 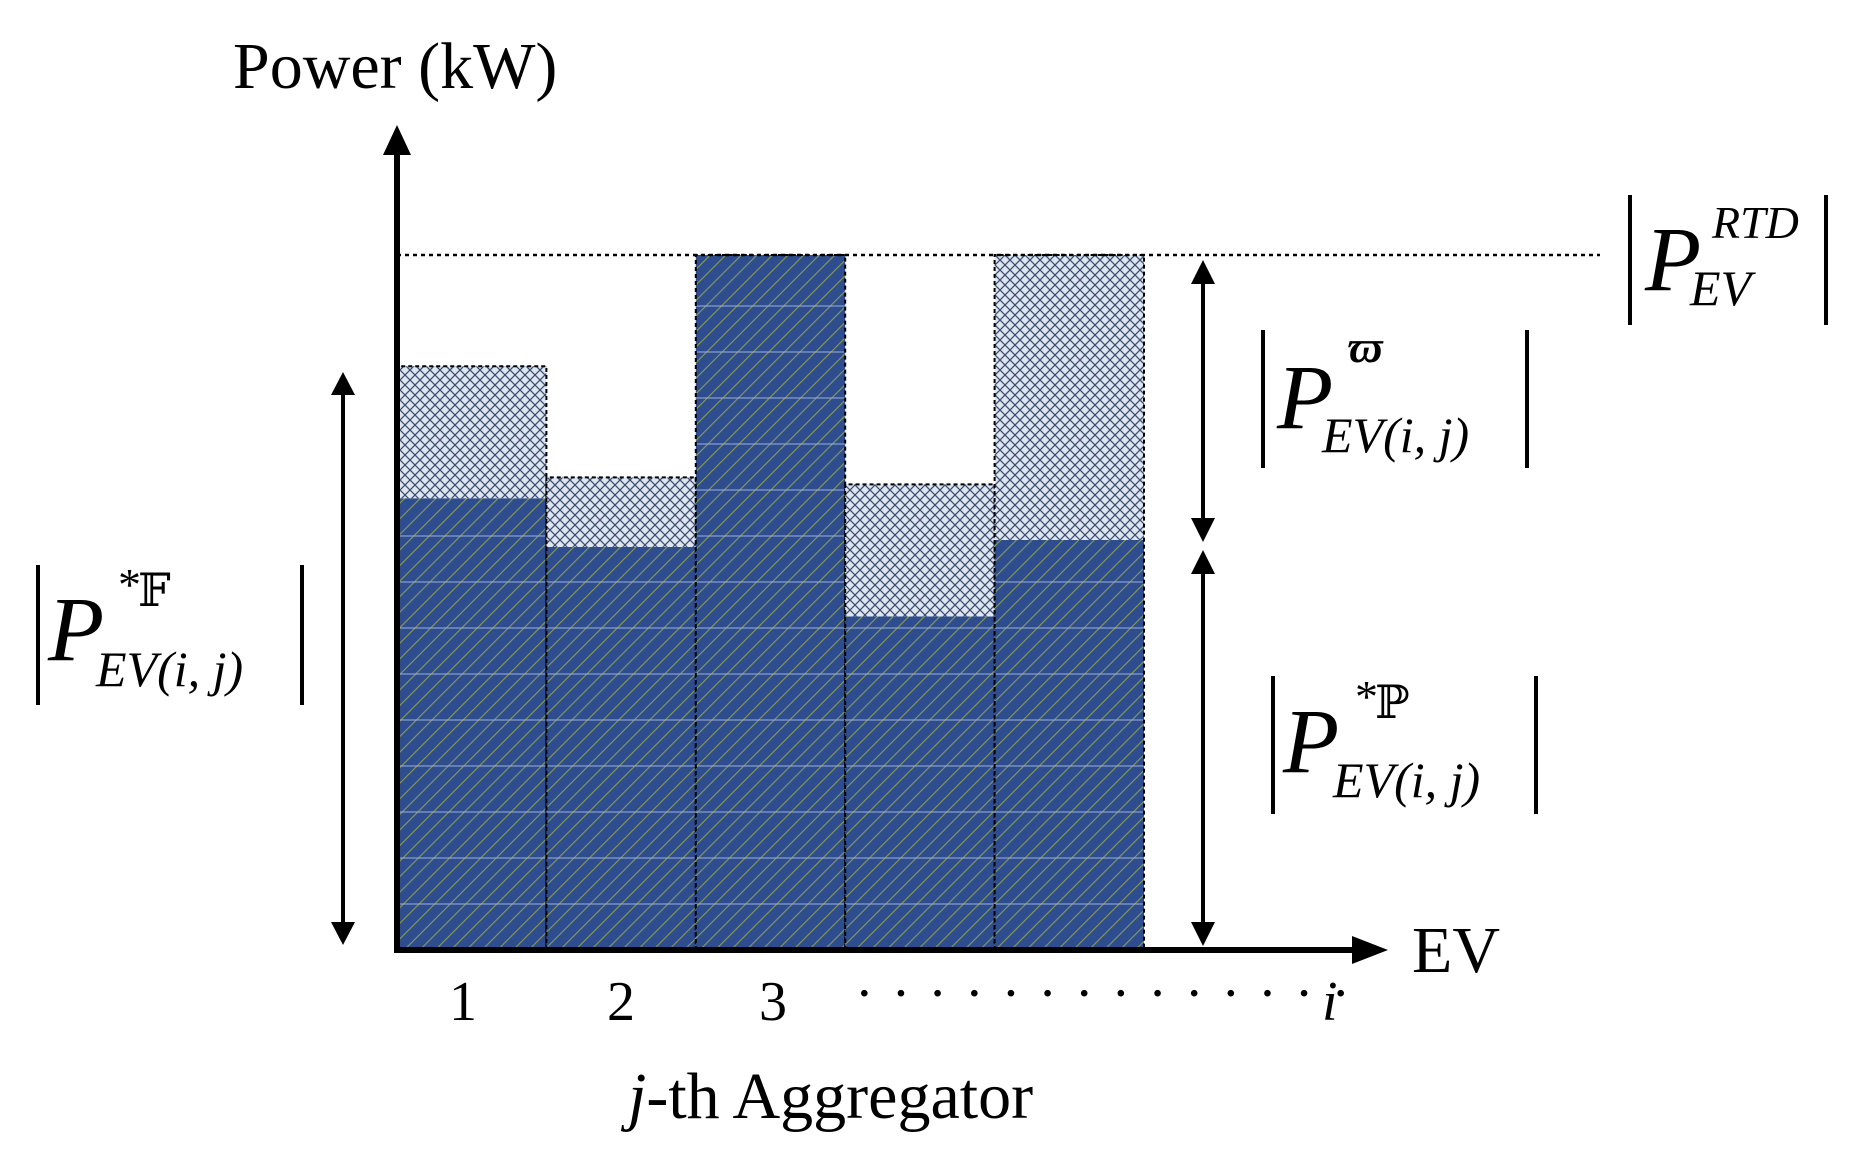 What do you see at coordinates (1370, 950) in the screenshot?
I see `x-axis-arrowhead` at bounding box center [1370, 950].